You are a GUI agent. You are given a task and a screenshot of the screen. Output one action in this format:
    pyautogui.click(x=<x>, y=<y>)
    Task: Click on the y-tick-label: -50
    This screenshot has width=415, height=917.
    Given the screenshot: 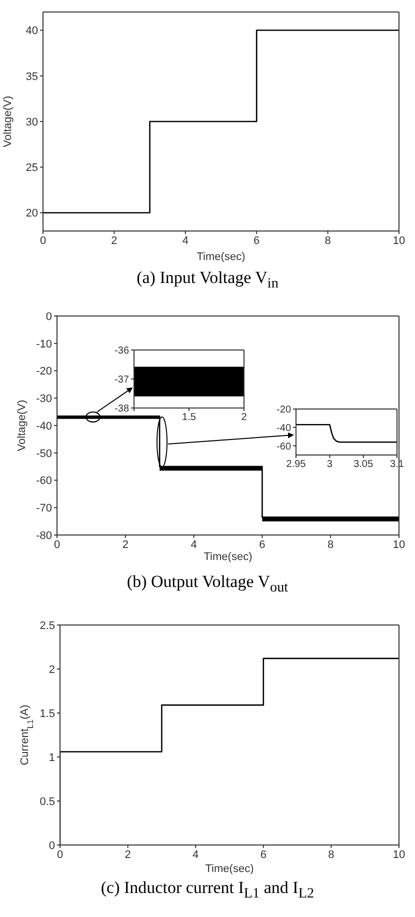 What is the action you would take?
    pyautogui.click(x=44, y=454)
    